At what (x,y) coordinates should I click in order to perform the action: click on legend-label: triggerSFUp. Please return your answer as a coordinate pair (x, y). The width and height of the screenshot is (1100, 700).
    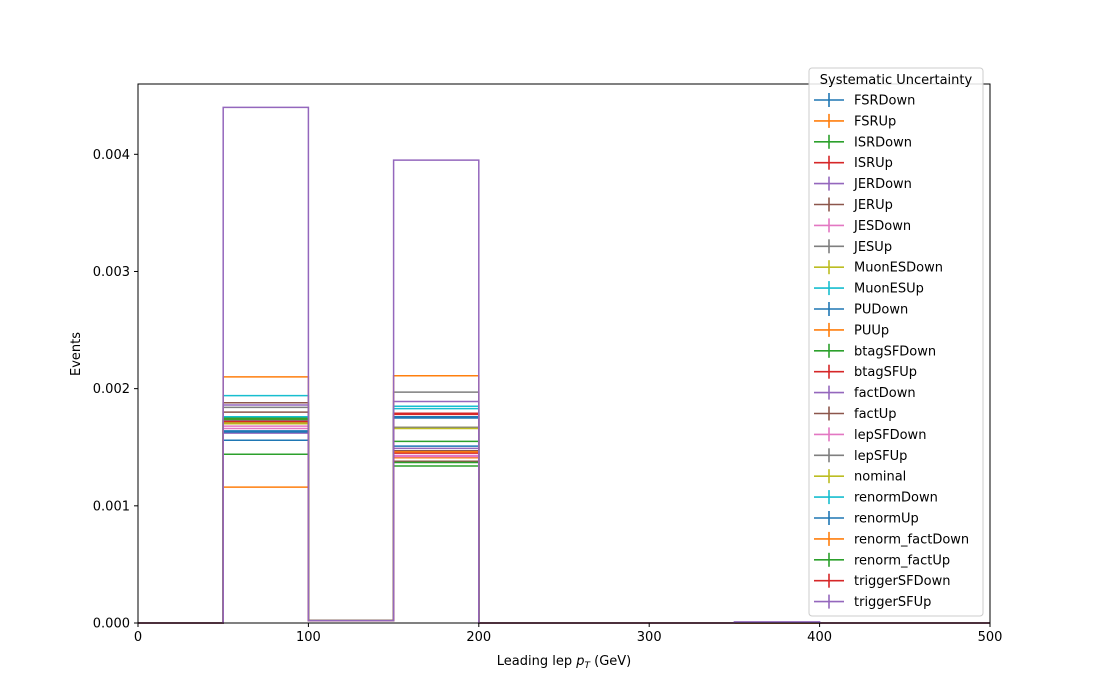
    Looking at the image, I should click on (892, 602).